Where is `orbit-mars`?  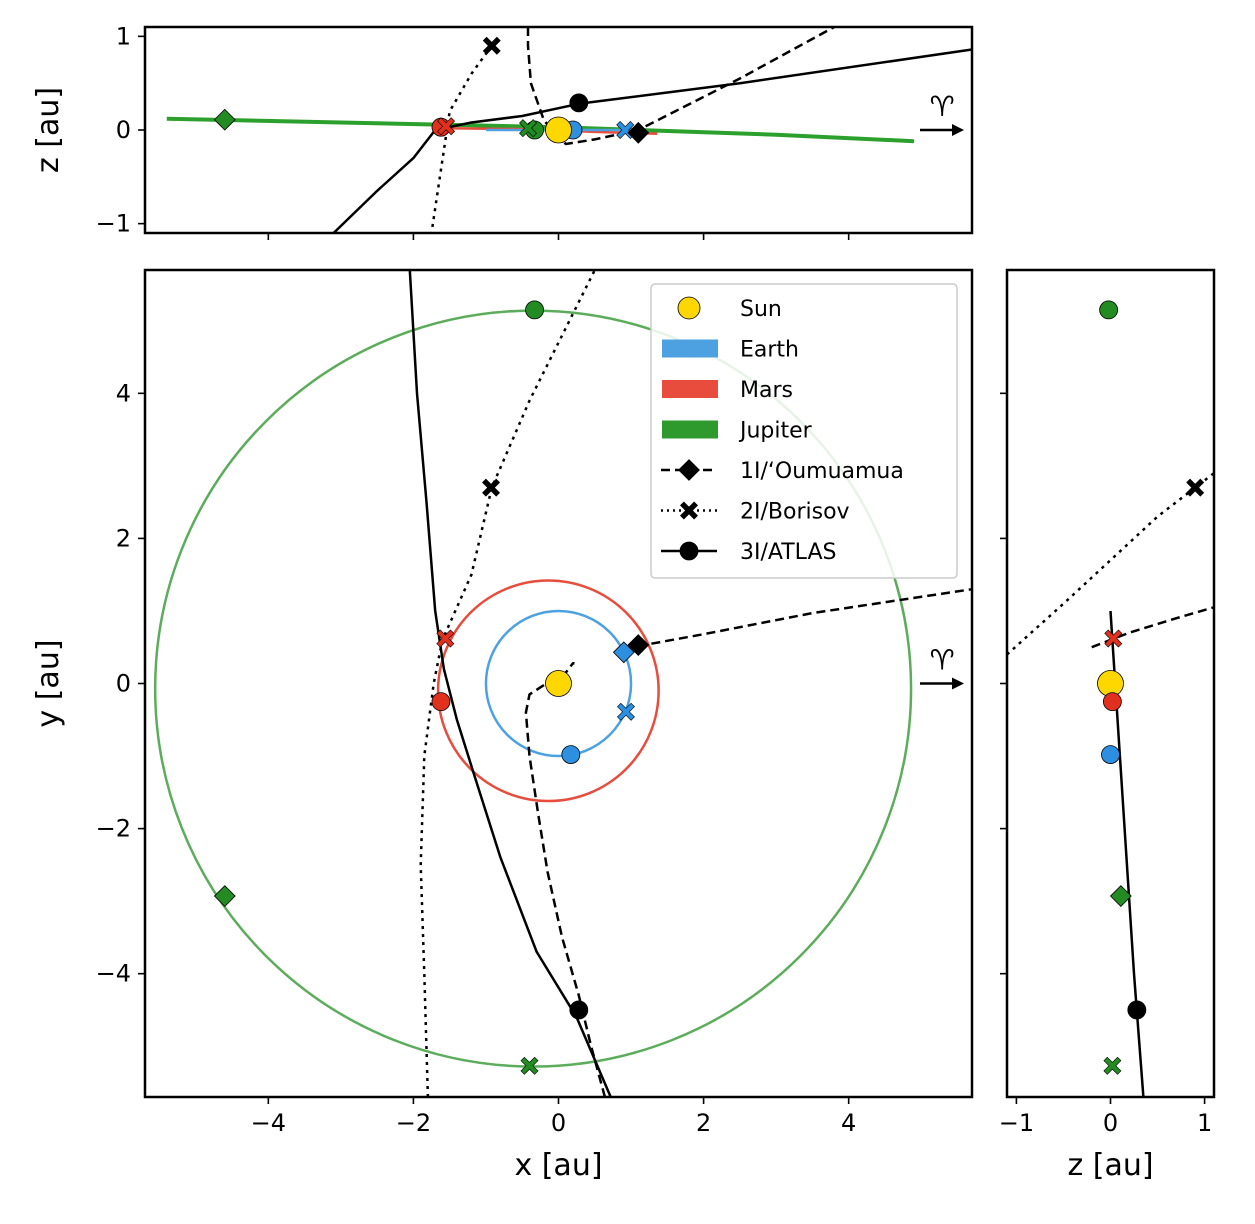
orbit-mars is located at coordinates (548, 691).